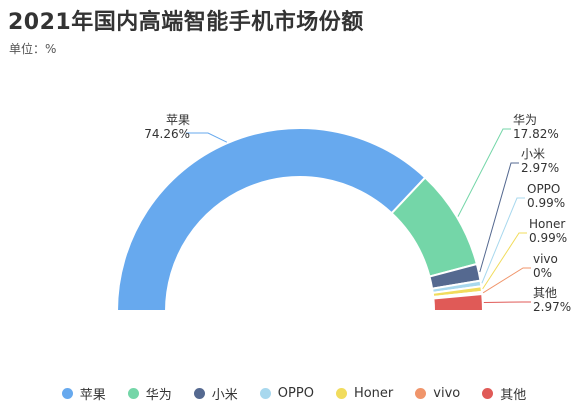 The height and width of the screenshot is (406, 588). I want to click on data-label-name-3: OPPO, so click(543, 189).